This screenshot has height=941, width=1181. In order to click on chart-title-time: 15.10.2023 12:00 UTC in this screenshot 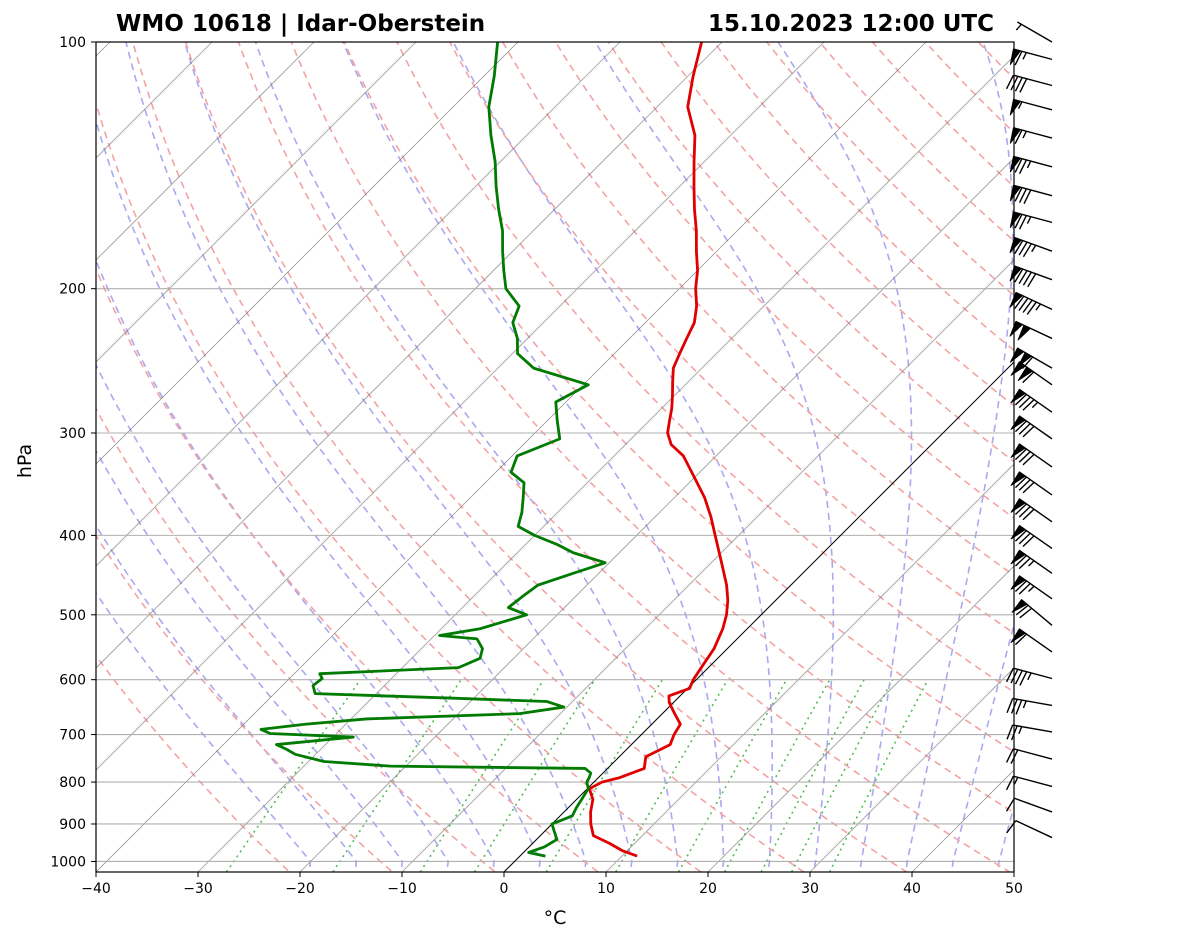, I will do `click(851, 24)`.